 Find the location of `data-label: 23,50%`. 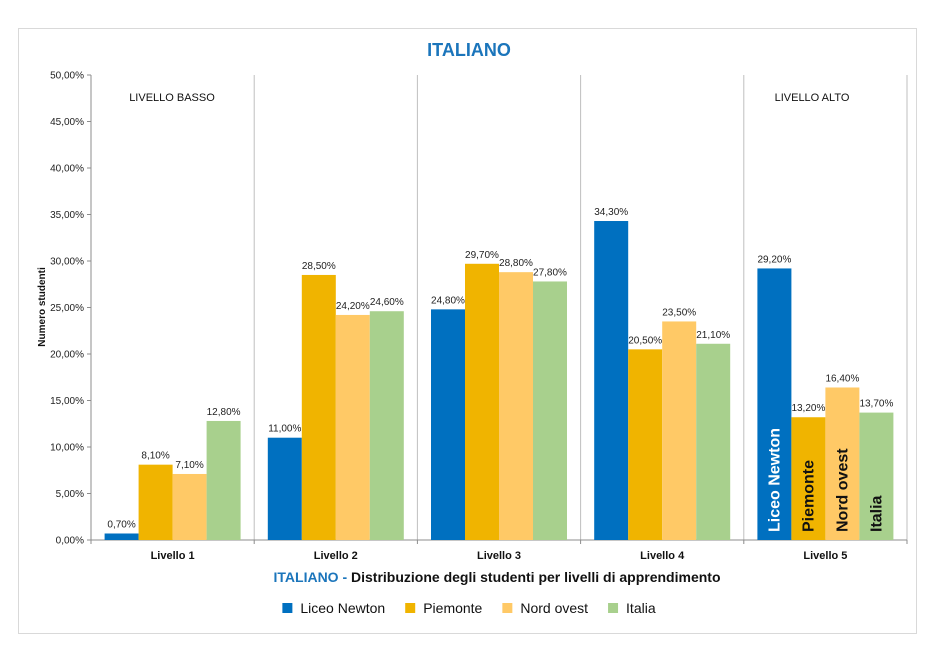

data-label: 23,50% is located at coordinates (679, 312).